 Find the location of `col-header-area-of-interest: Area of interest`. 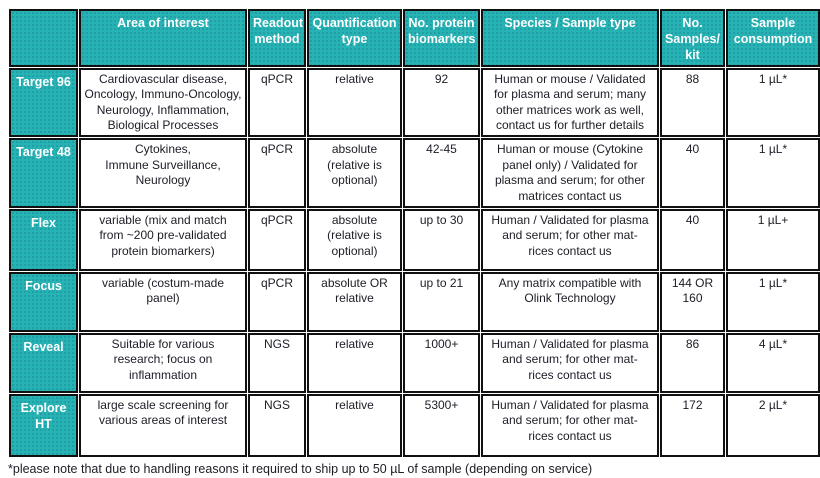

col-header-area-of-interest: Area of interest is located at coordinates (163, 38).